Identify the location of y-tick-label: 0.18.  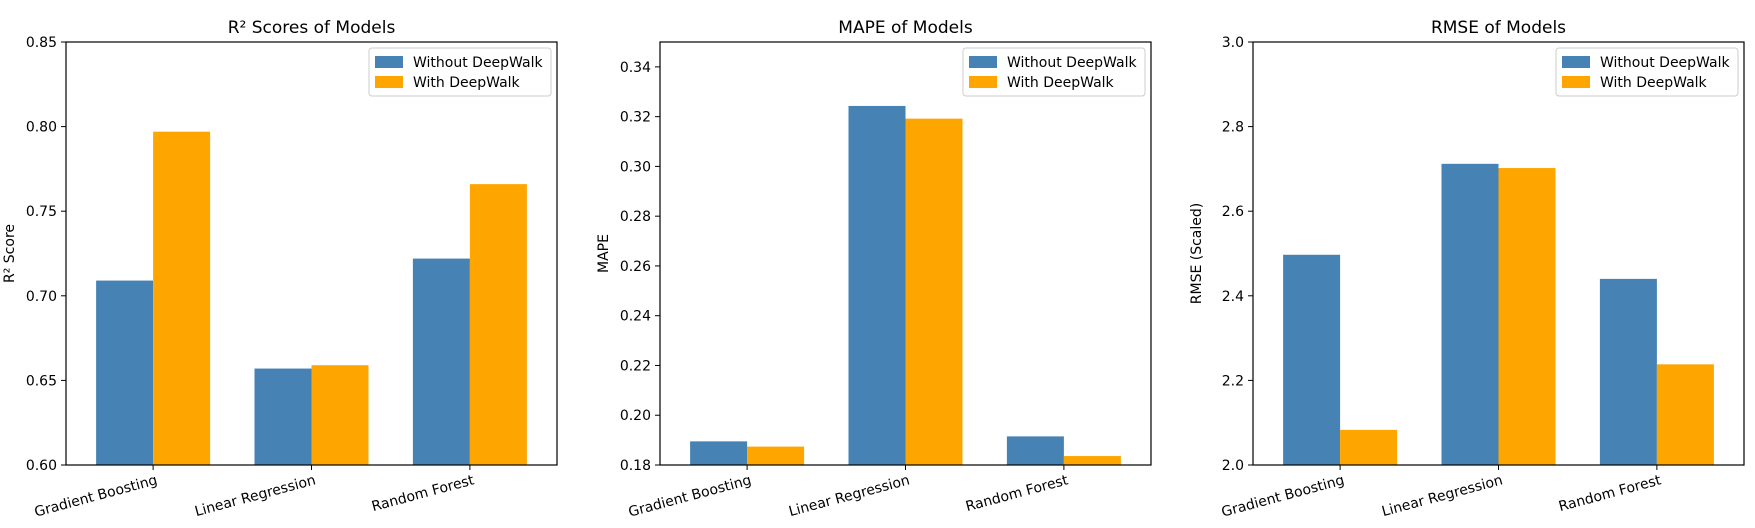
(635, 466).